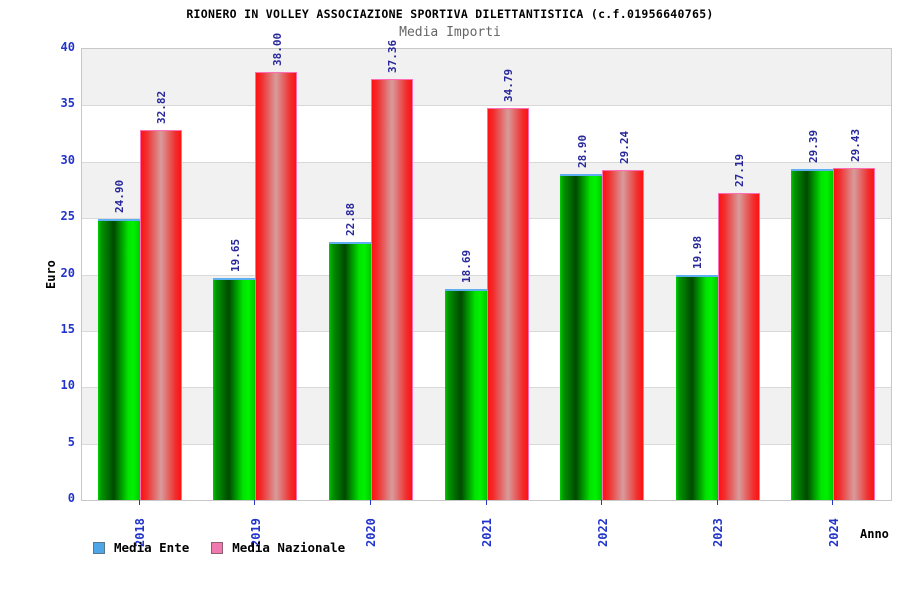 The image size is (900, 600). I want to click on value-label-media-nazionale-2023: 27.19, so click(740, 171).